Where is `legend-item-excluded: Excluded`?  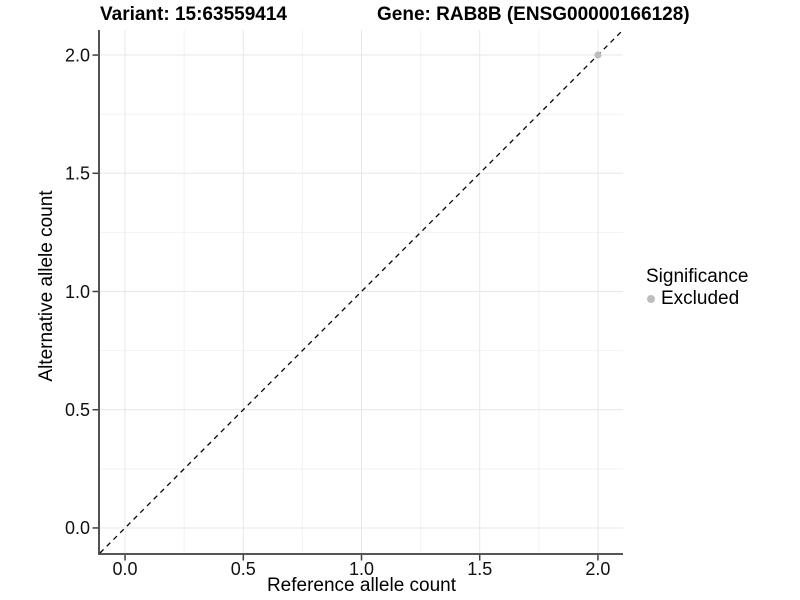
legend-item-excluded: Excluded is located at coordinates (697, 298).